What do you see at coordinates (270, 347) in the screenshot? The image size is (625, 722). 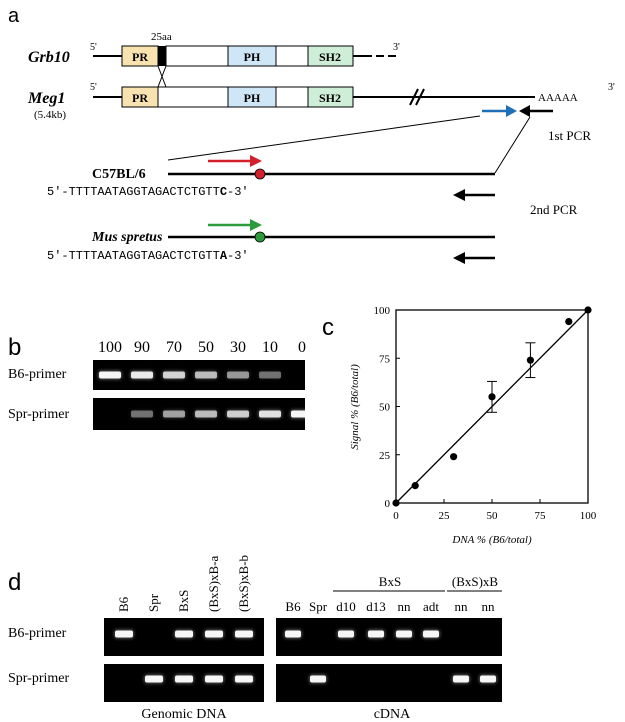 I see `panel-b-lane-label: 10` at bounding box center [270, 347].